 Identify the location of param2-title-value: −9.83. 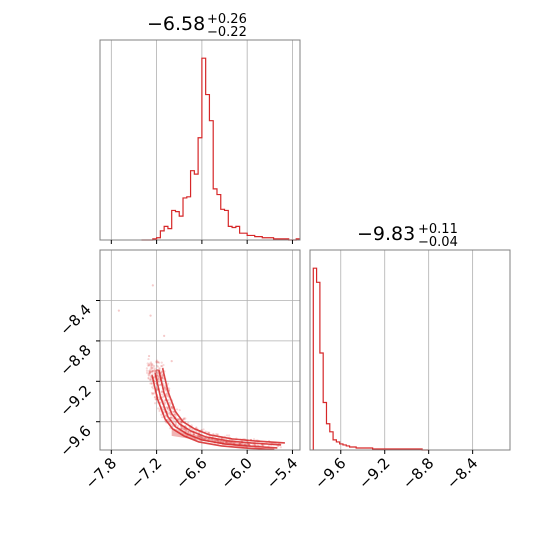
(386, 234).